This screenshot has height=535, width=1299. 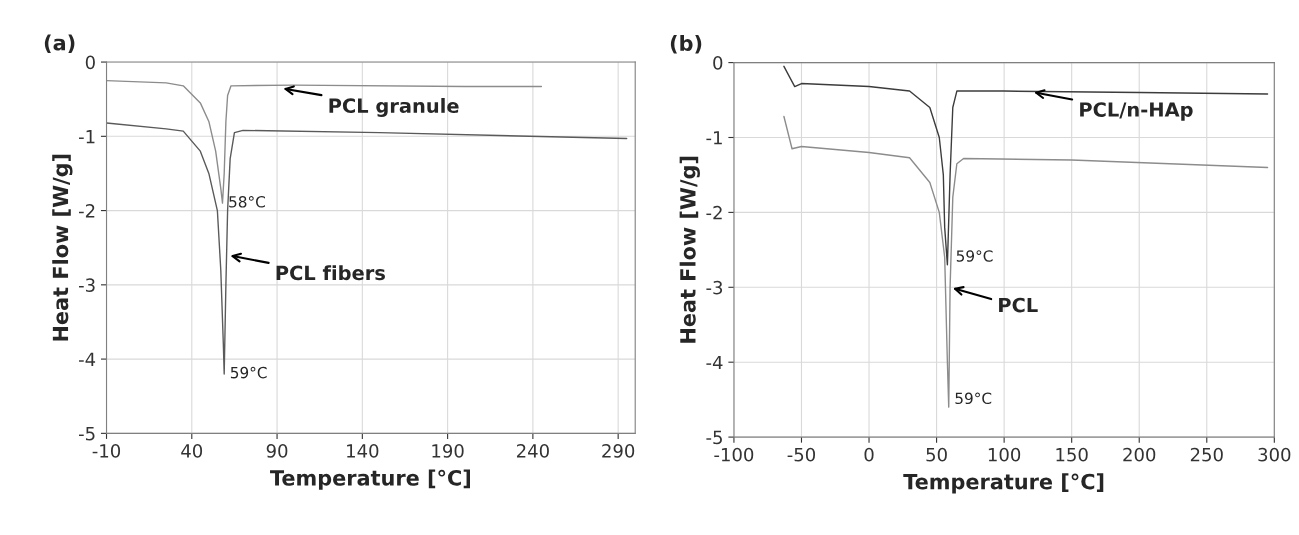 What do you see at coordinates (734, 454) in the screenshot?
I see `x-tick-label: -100` at bounding box center [734, 454].